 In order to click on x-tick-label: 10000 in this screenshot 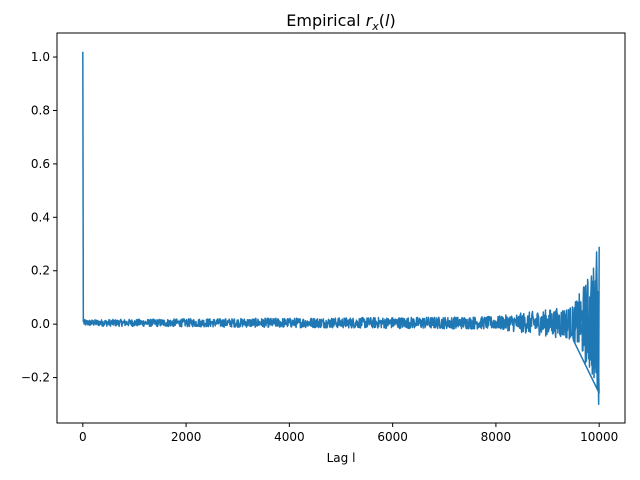, I will do `click(599, 437)`.